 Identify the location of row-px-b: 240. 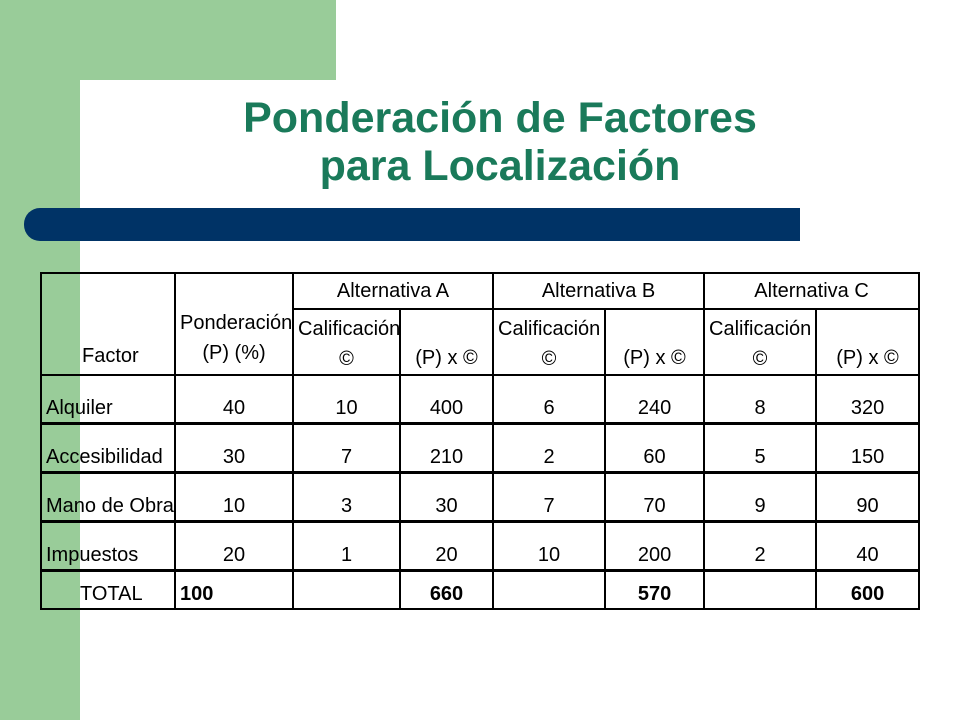
(655, 399).